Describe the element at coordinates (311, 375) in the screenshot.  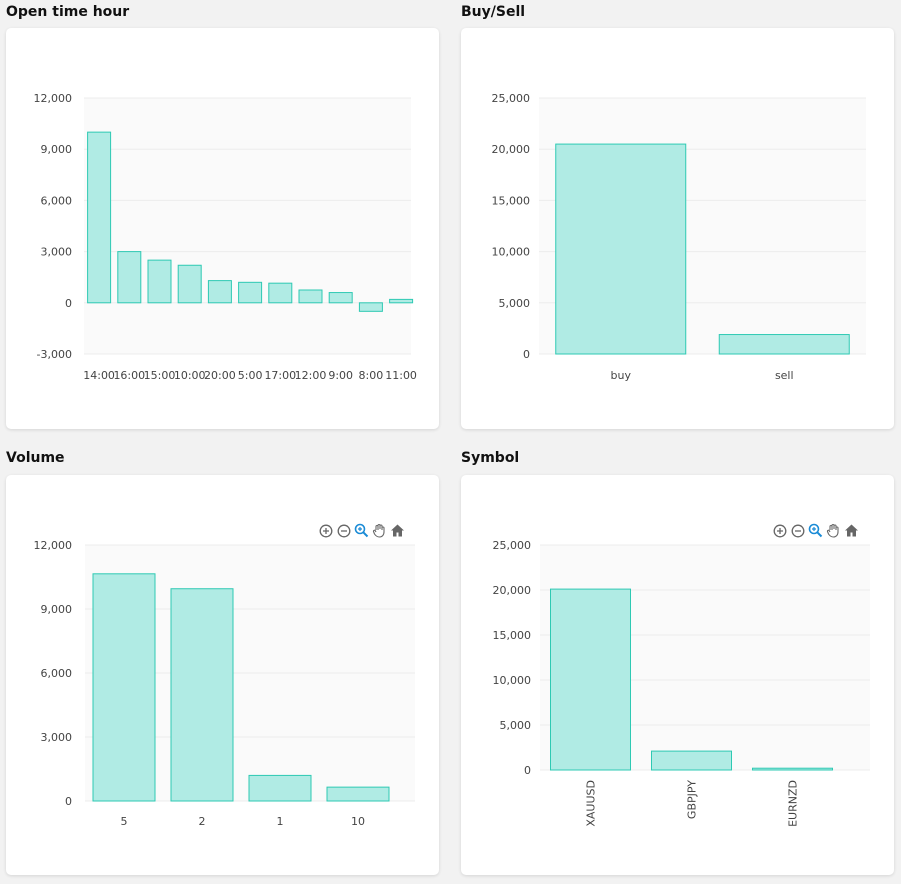
I see `x-tick-label: 12:00` at that location.